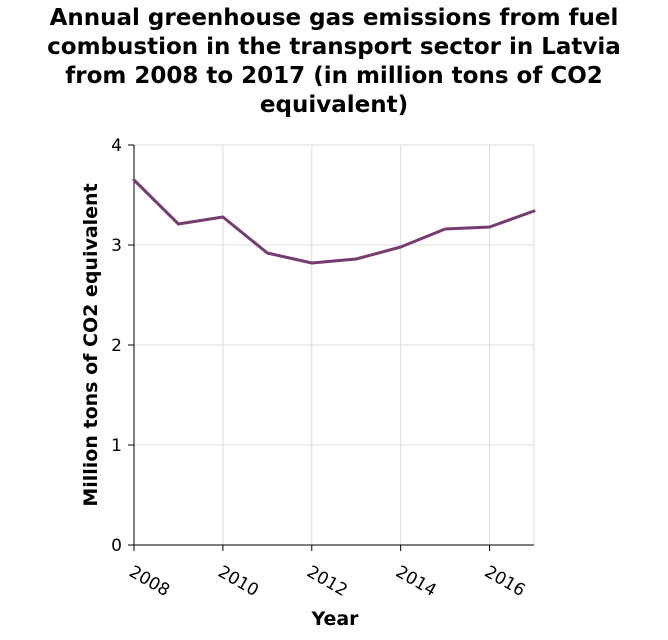  I want to click on chart-title-line-4: equivalent), so click(334, 105).